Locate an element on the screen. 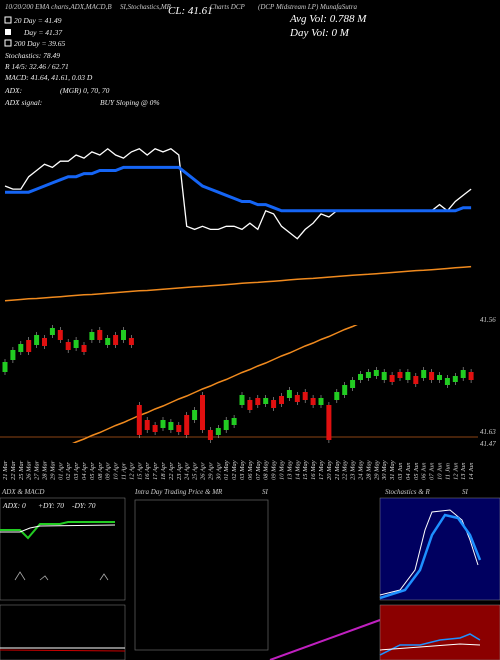 This screenshot has height=660, width=500. title: Charts DCP is located at coordinates (228, 7).